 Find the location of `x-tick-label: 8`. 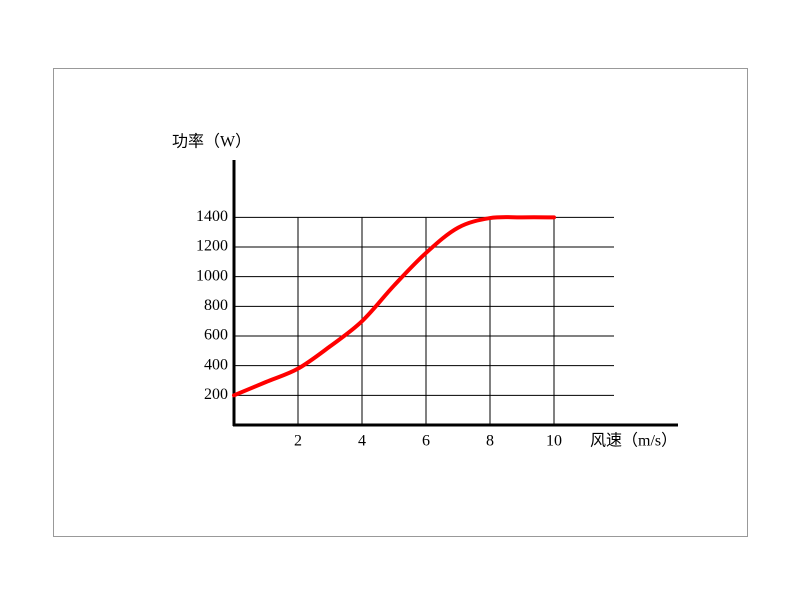

x-tick-label: 8 is located at coordinates (490, 441).